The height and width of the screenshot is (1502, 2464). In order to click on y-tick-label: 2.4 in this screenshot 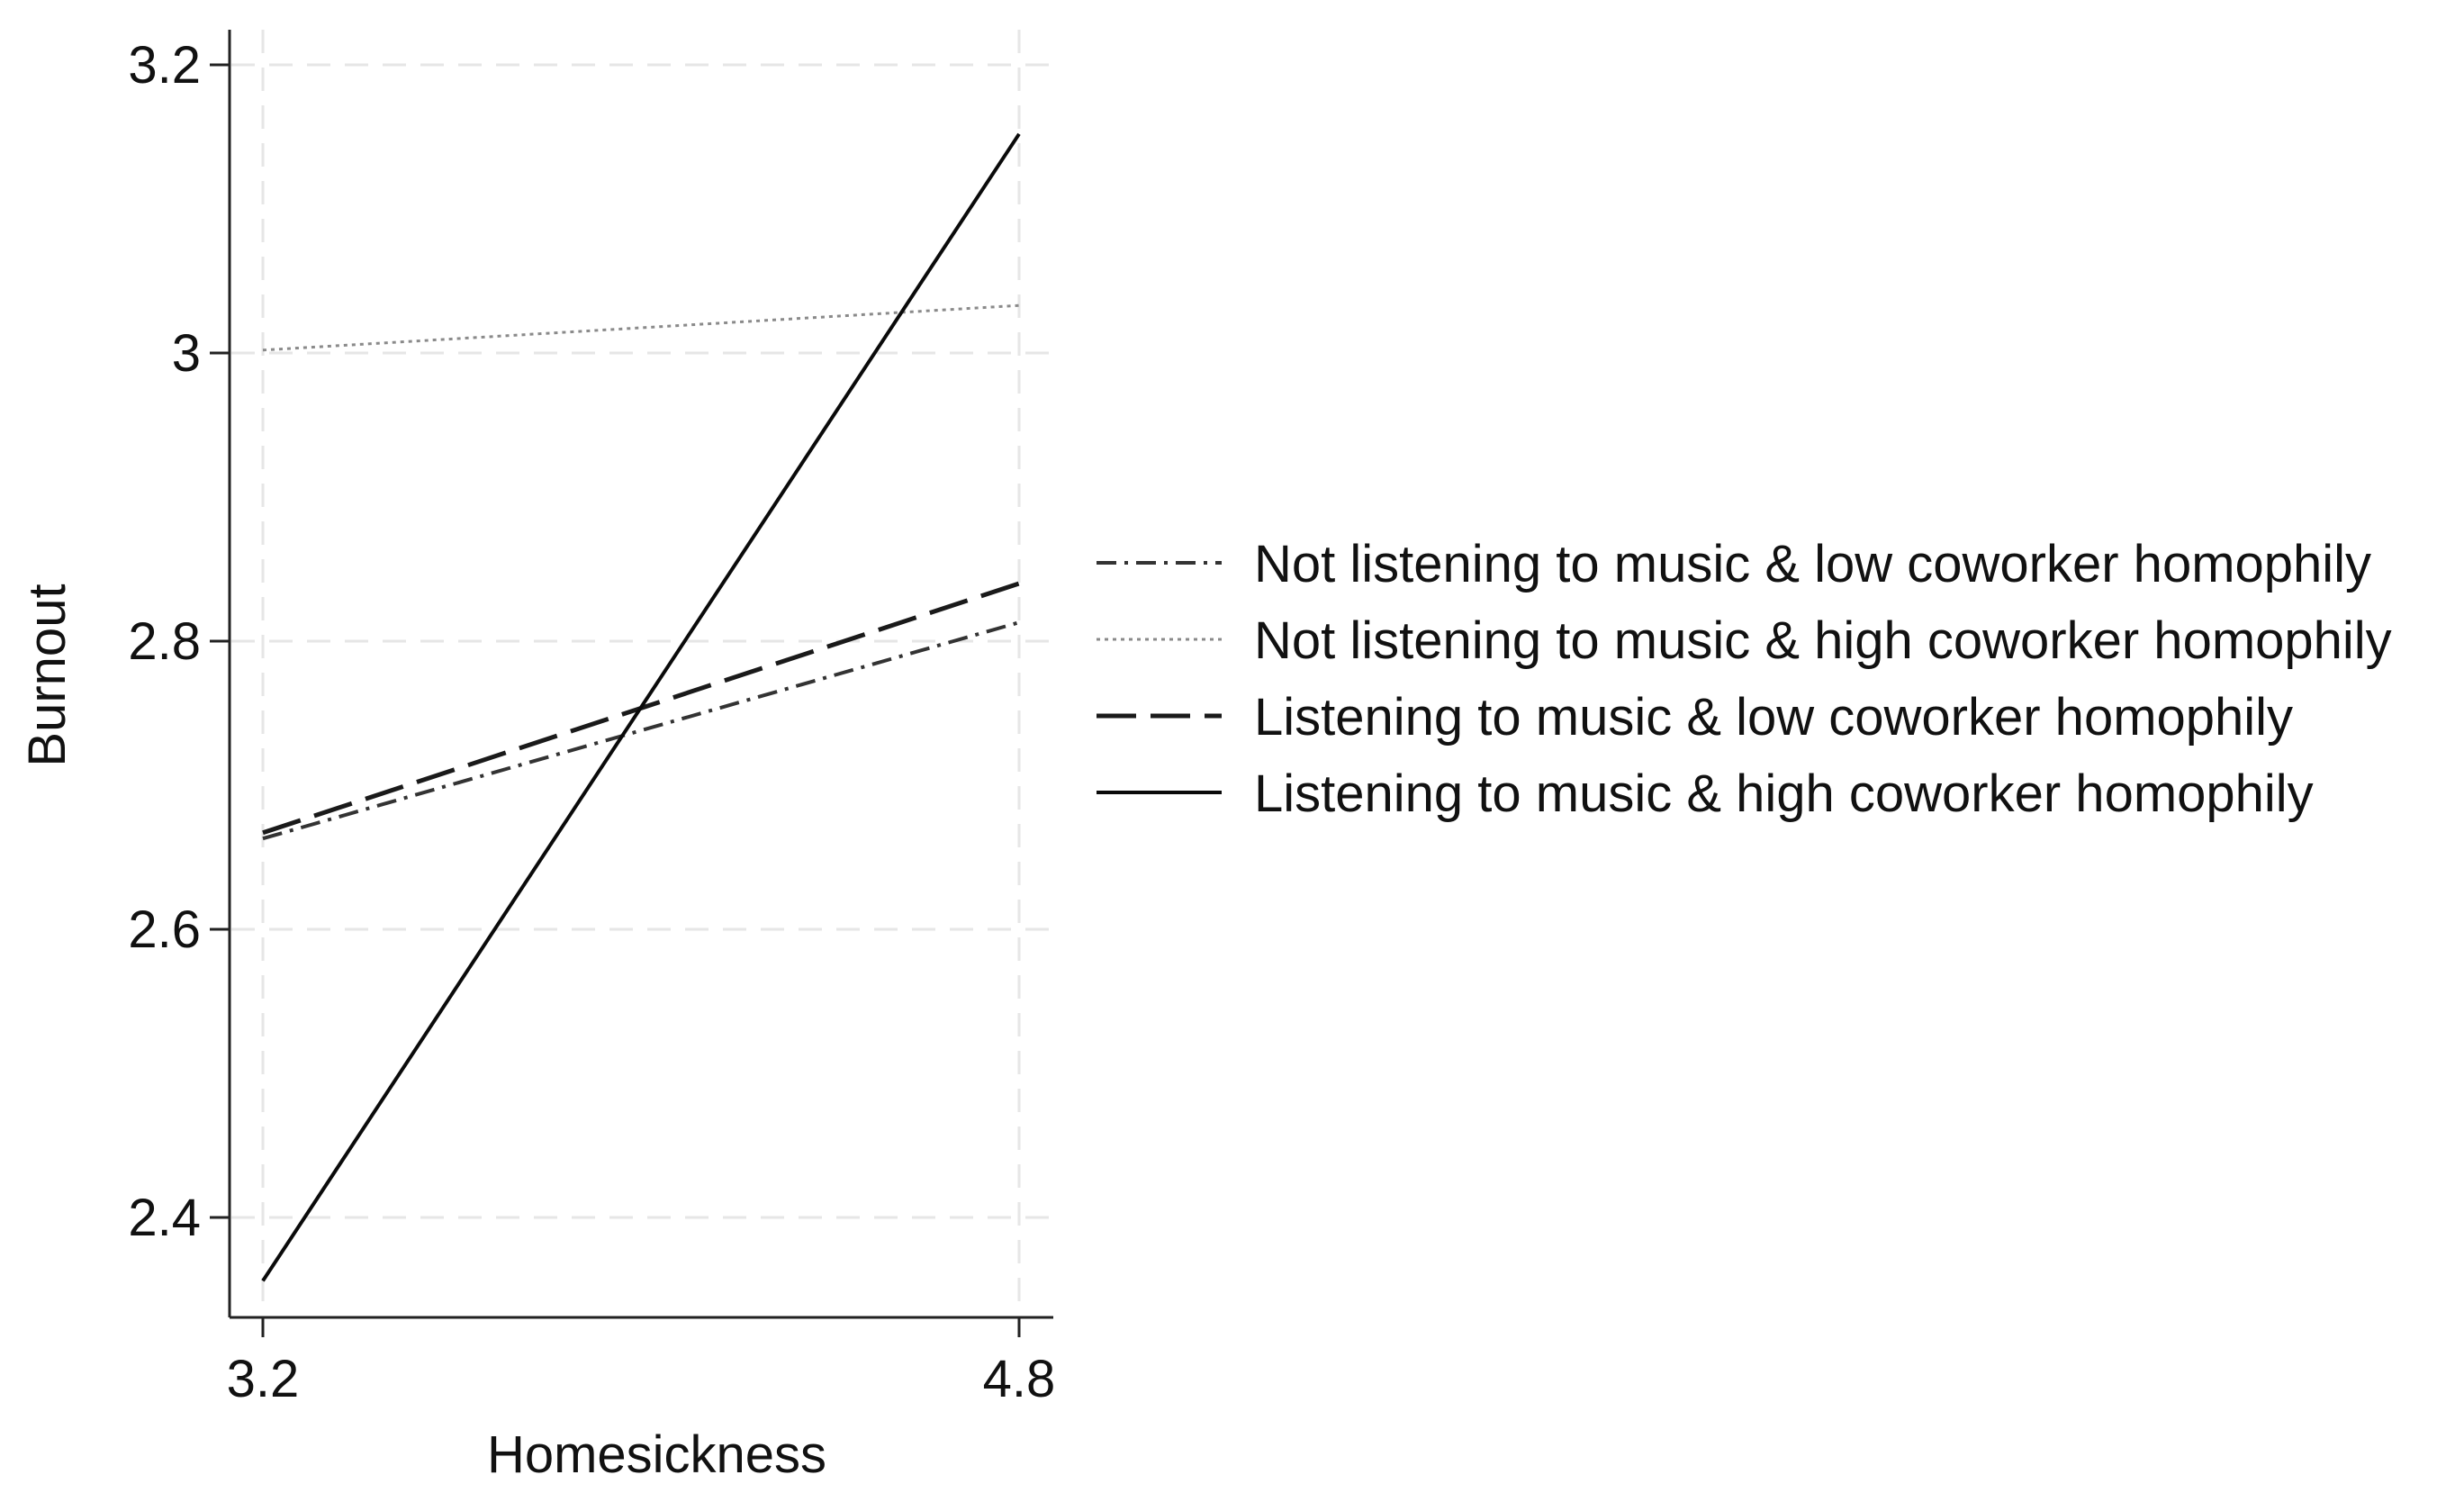, I will do `click(164, 1218)`.